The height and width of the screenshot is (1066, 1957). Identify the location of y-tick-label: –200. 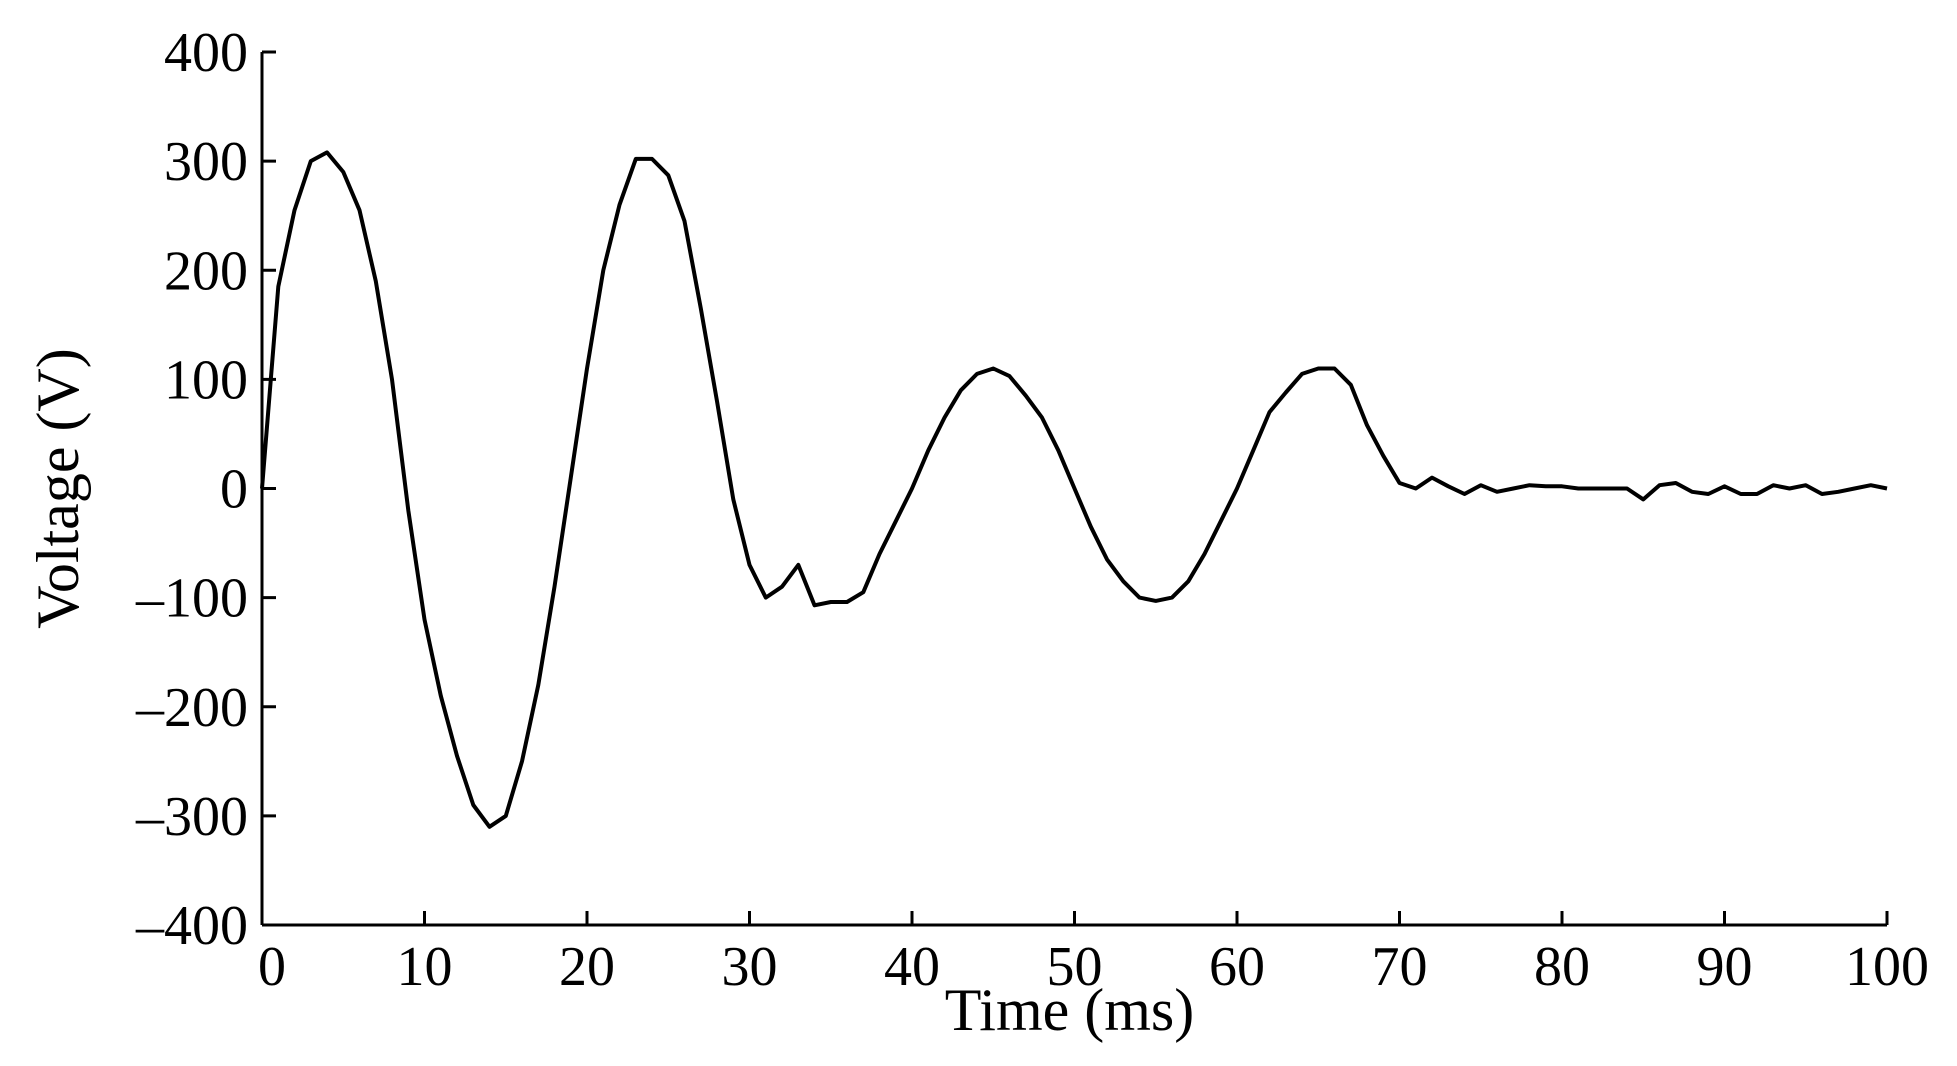
(191, 708).